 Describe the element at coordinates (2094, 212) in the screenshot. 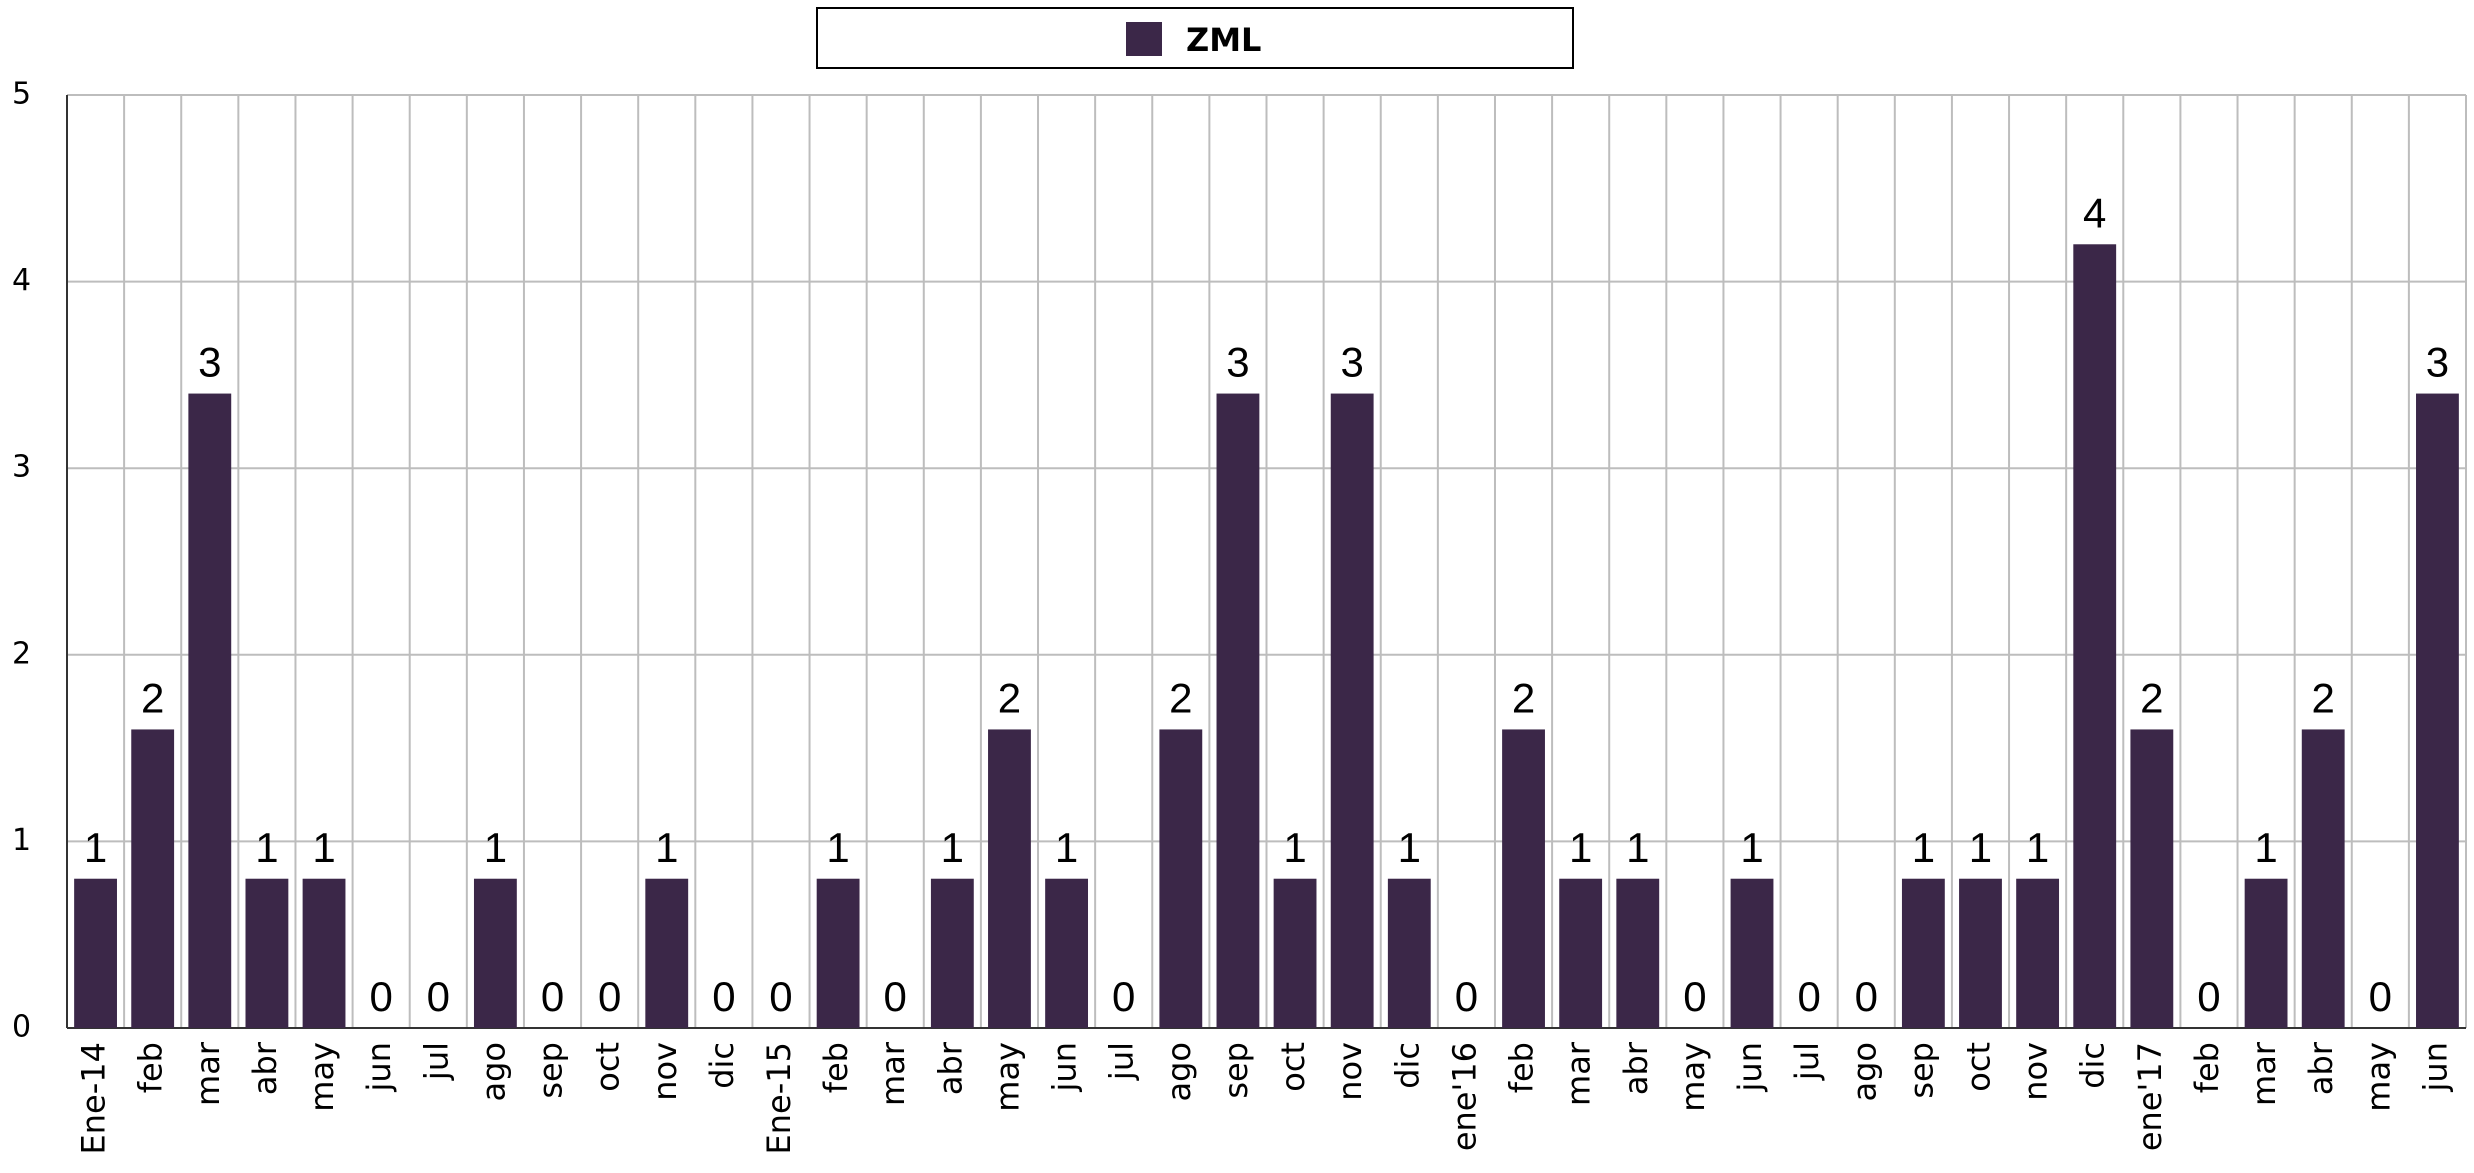

I see `data-label: 4` at that location.